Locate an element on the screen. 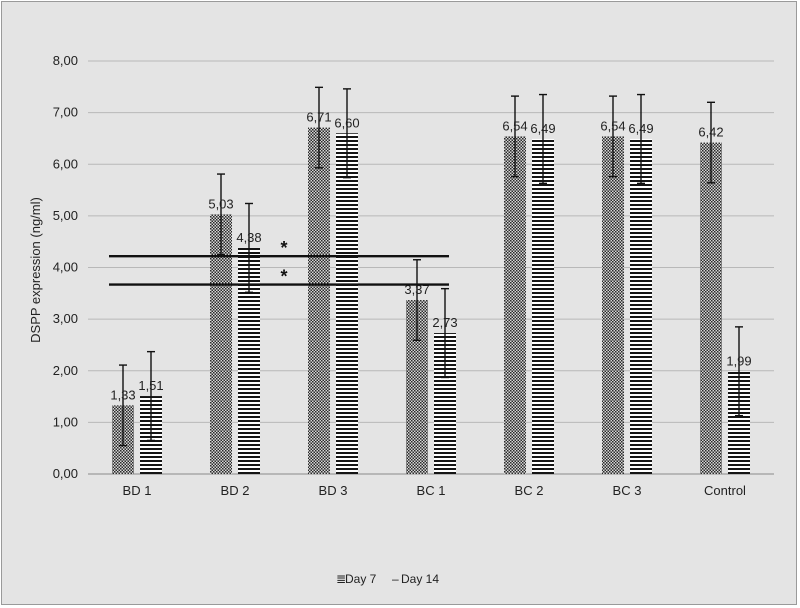 This screenshot has width=800, height=608. data-label: 5,03 is located at coordinates (220, 203).